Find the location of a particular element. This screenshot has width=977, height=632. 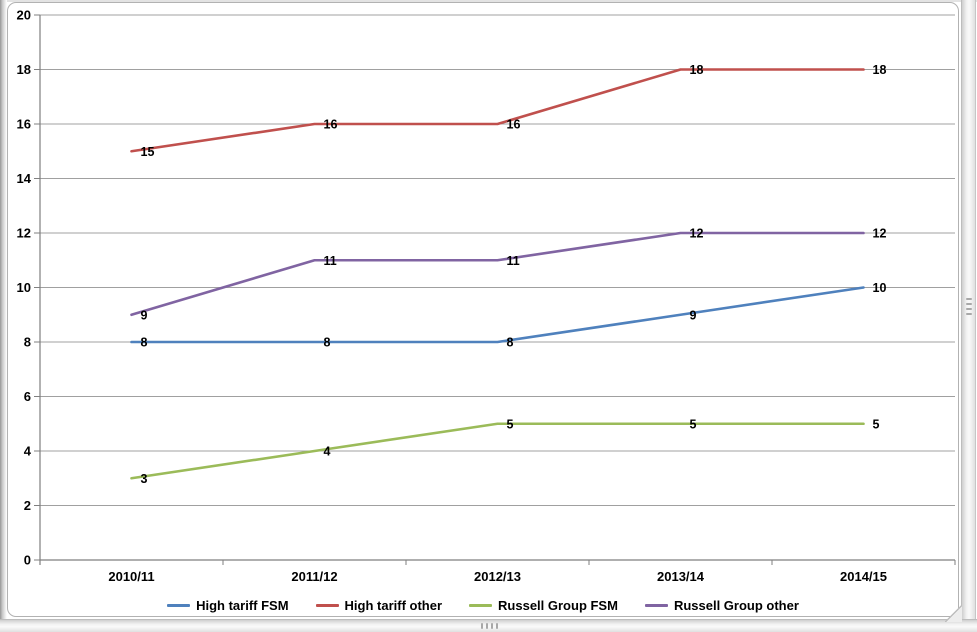

legend-item-high-tariff-fsm: High tariff FSM is located at coordinates (228, 605).